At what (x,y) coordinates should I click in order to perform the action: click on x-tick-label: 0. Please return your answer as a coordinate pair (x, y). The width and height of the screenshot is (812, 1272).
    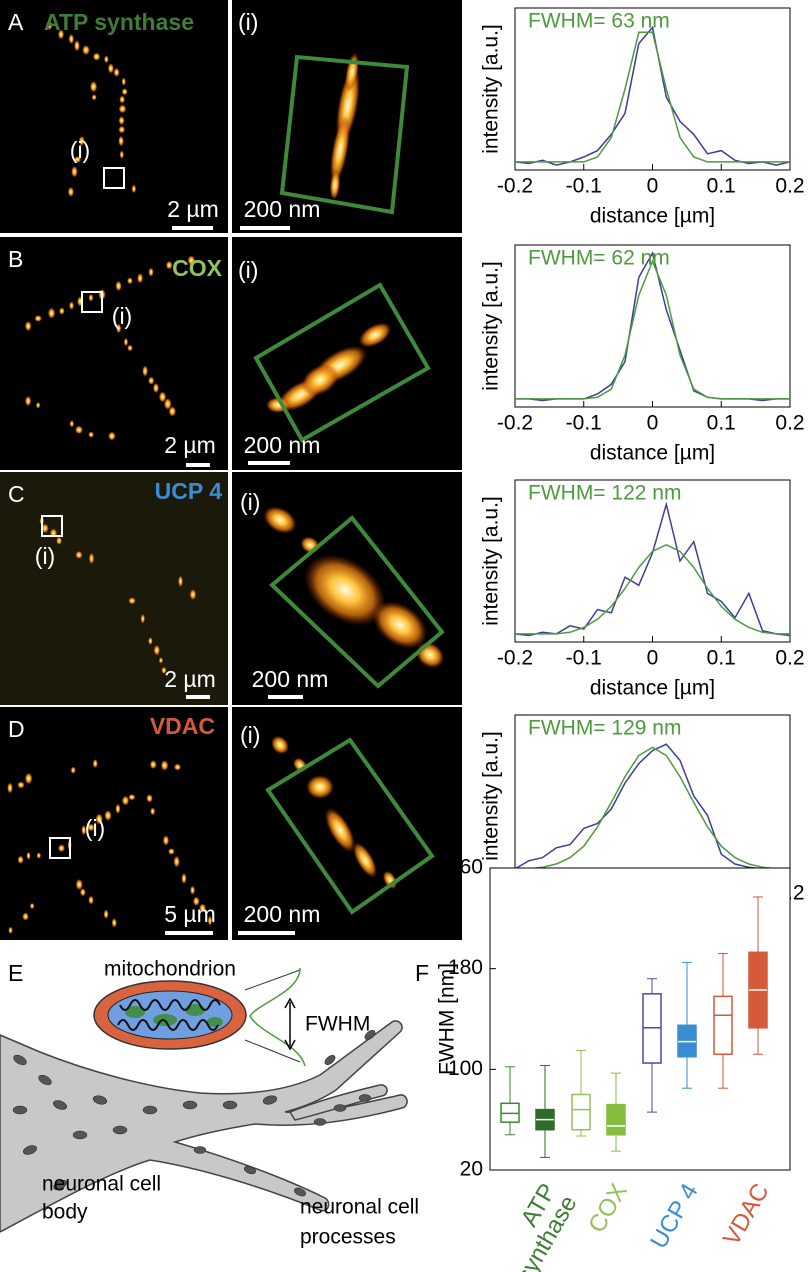
    Looking at the image, I should click on (653, 423).